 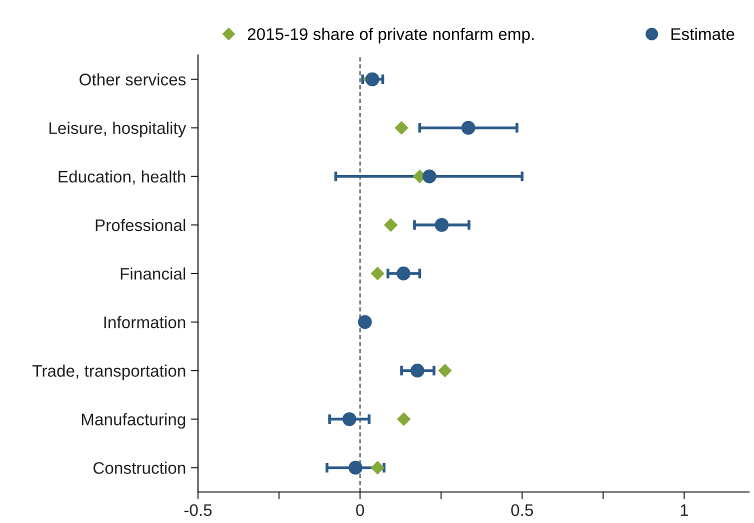 I want to click on legend-label: 2015-19 share of private nonfarm emp., so click(x=391, y=36).